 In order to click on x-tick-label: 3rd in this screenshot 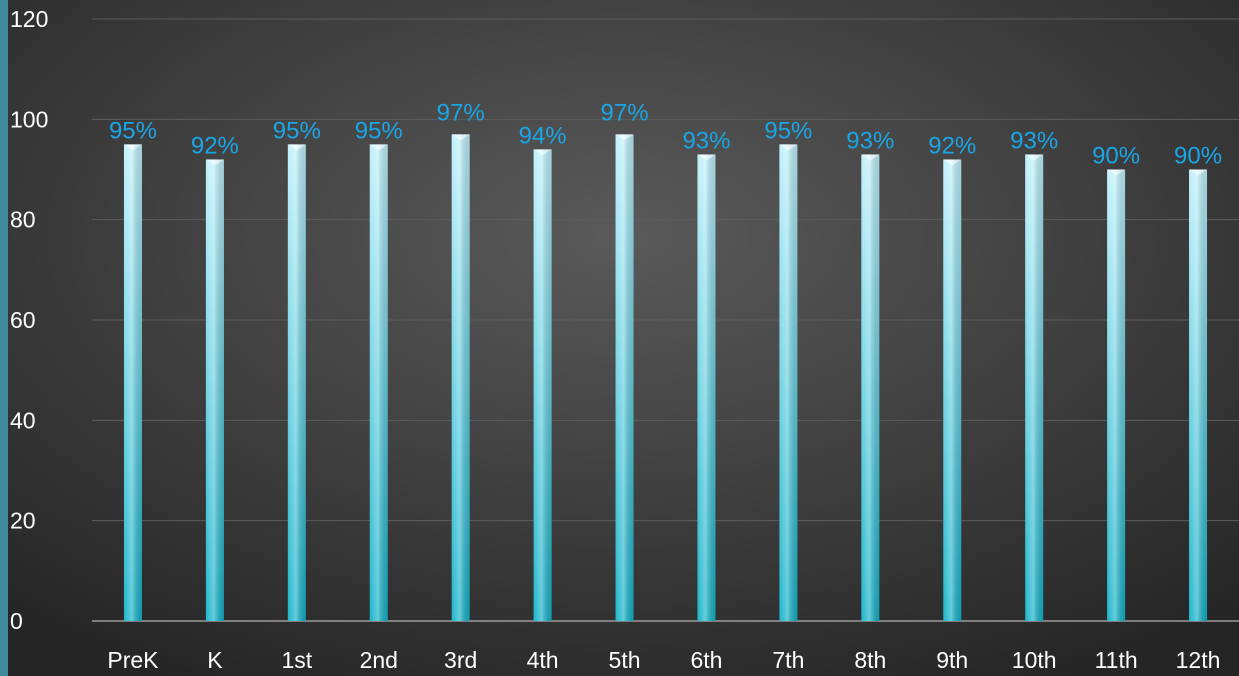, I will do `click(460, 660)`.